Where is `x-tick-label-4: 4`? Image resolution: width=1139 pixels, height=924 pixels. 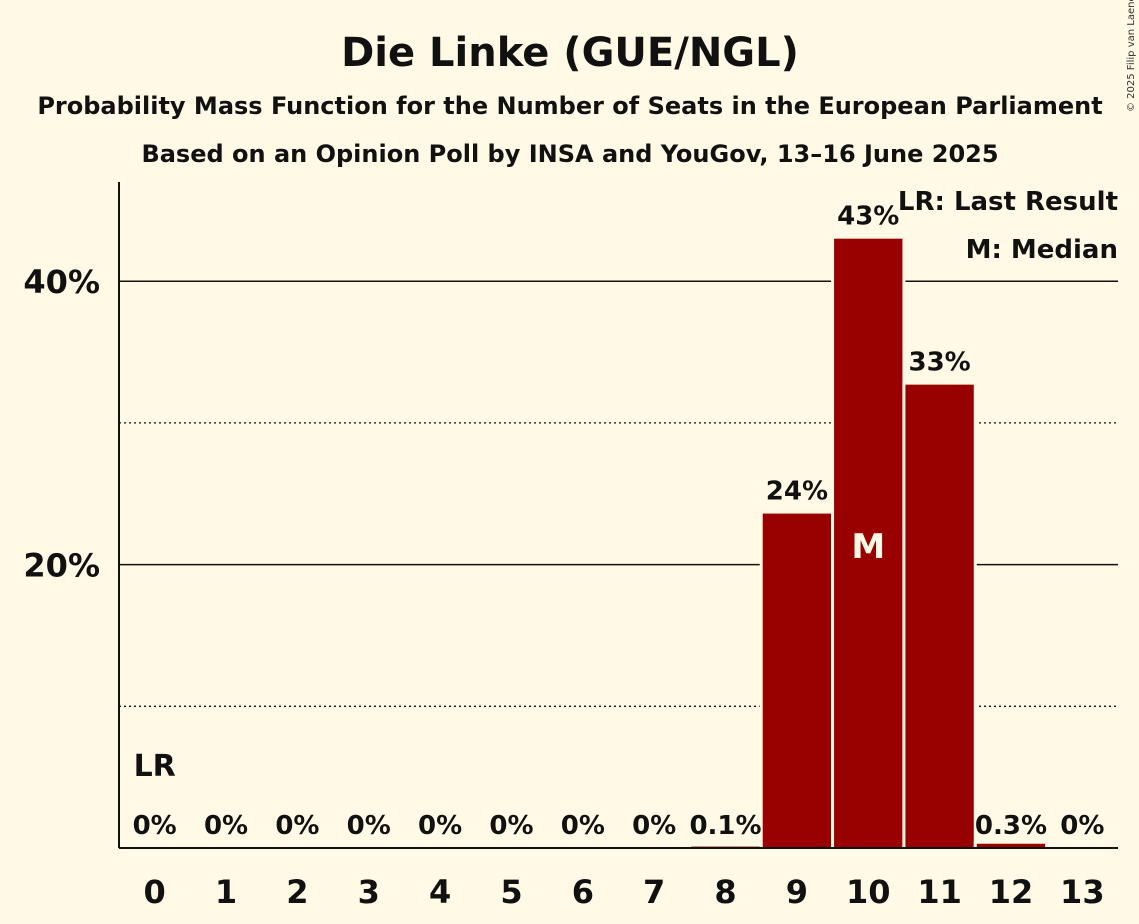
x-tick-label-4: 4 is located at coordinates (440, 892).